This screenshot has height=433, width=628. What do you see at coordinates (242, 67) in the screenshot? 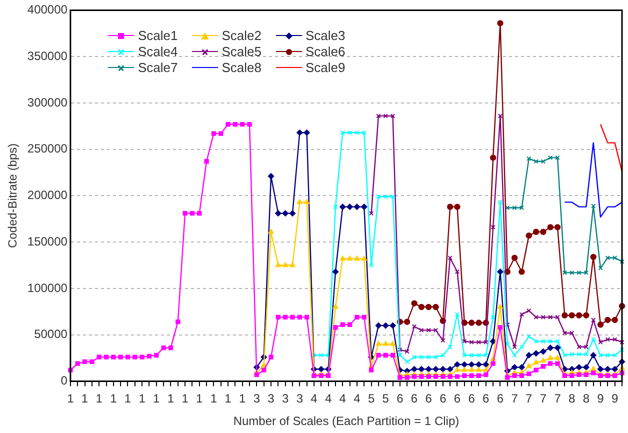
I see `legend-label: Scale8` at bounding box center [242, 67].